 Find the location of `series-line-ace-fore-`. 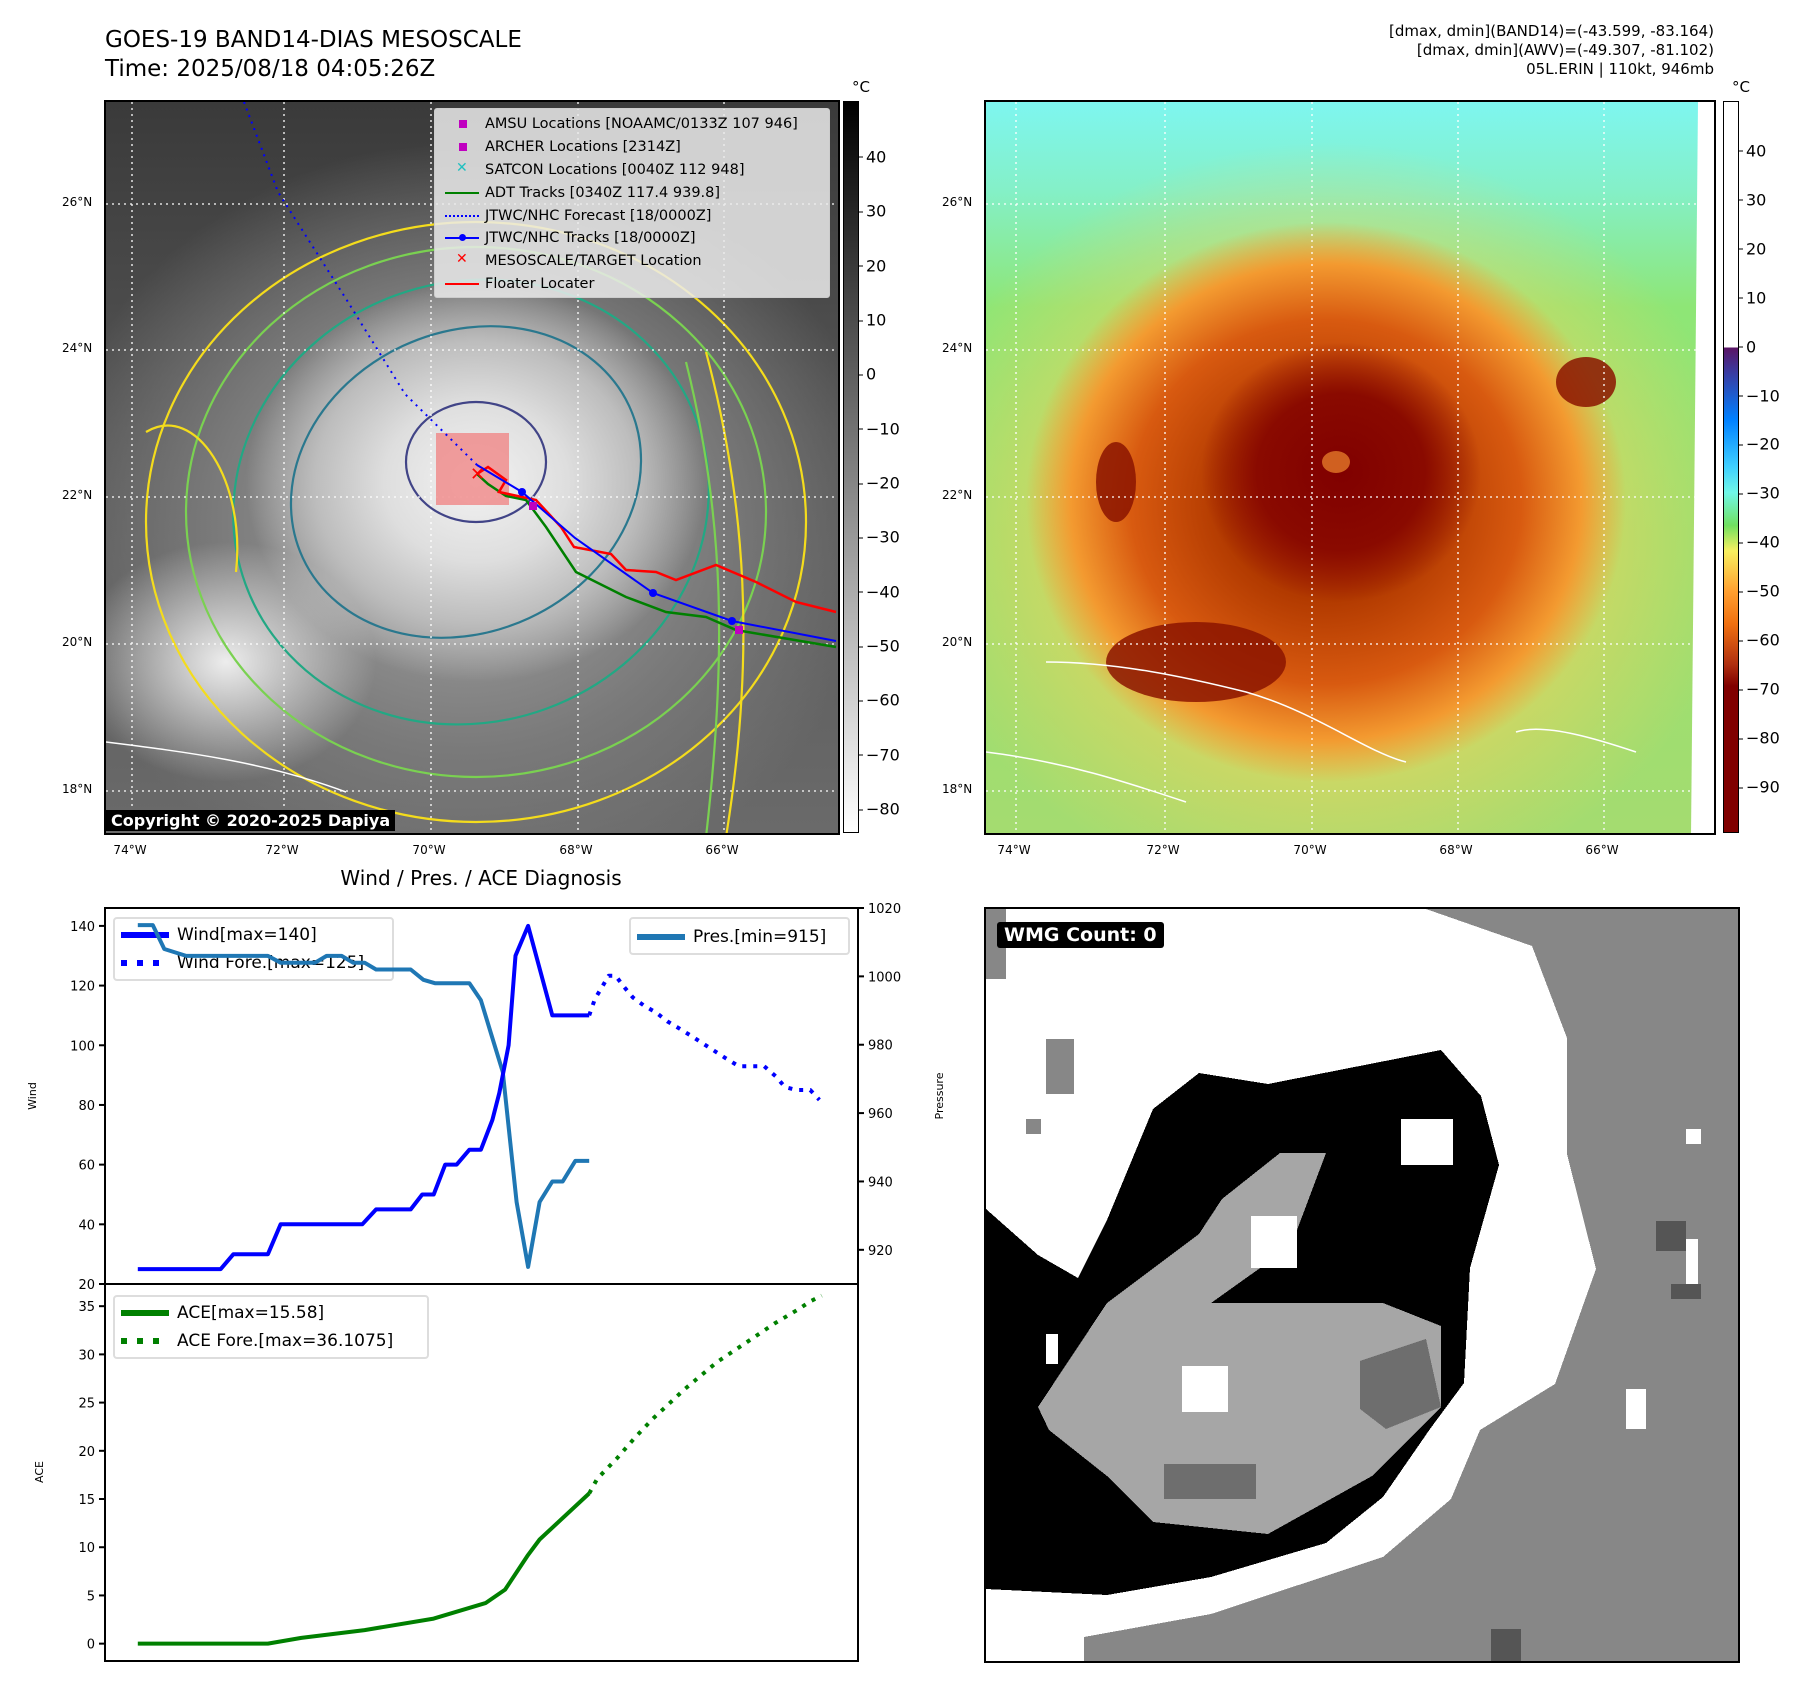

series-line-ace-fore- is located at coordinates (705, 1394).